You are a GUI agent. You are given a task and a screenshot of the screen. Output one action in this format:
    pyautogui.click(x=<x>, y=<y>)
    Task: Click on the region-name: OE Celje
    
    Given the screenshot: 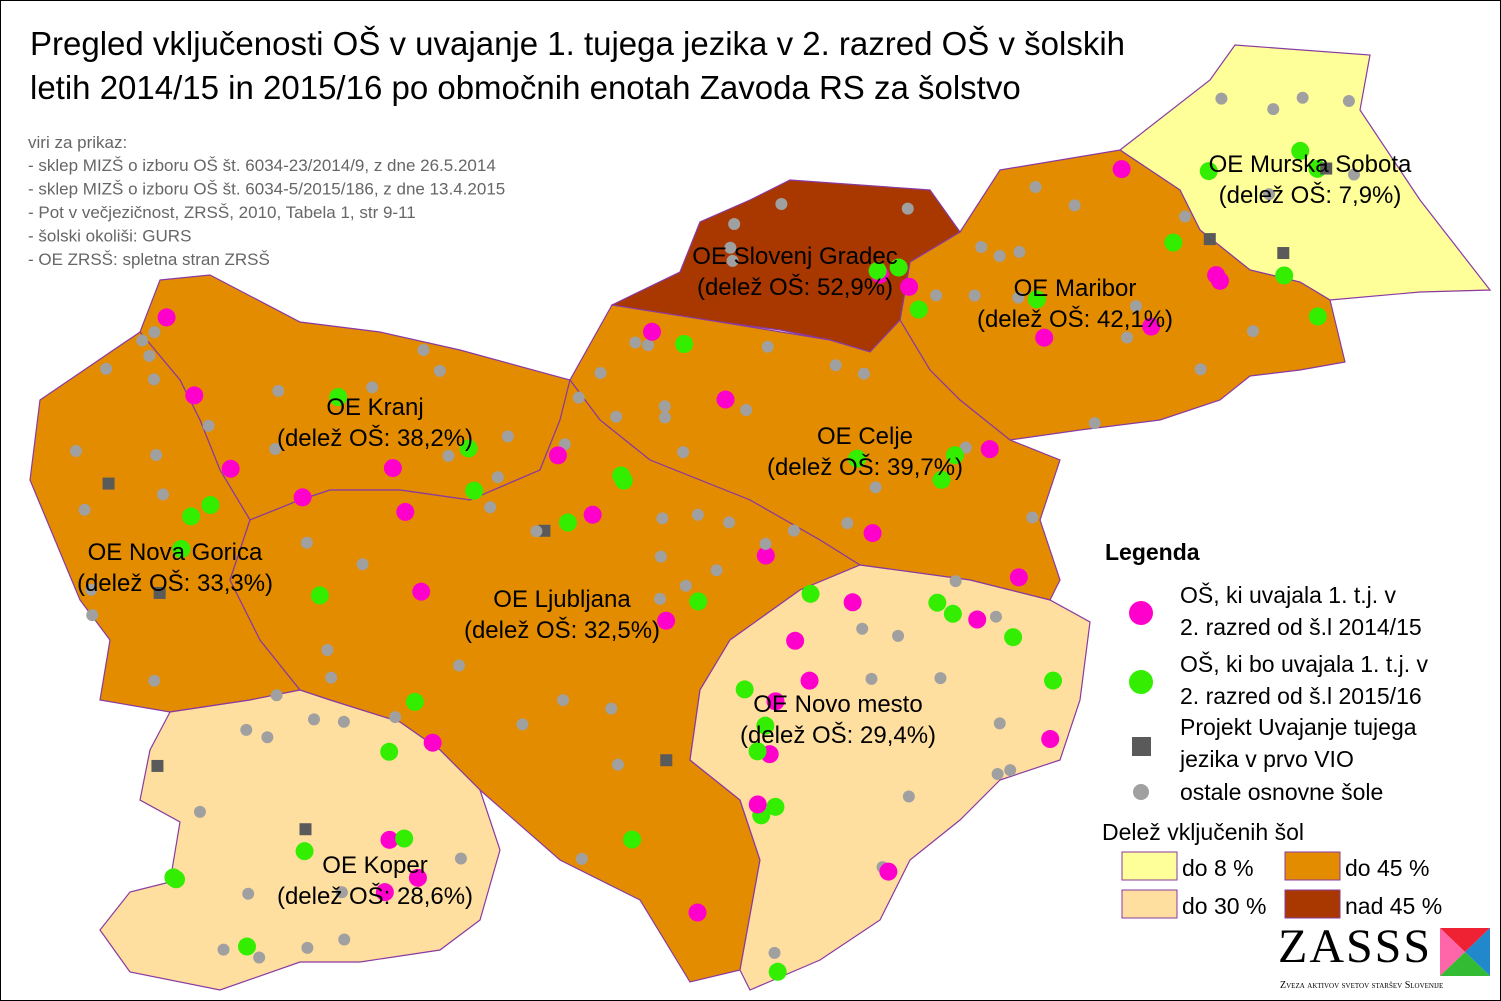 What is the action you would take?
    pyautogui.click(x=865, y=436)
    